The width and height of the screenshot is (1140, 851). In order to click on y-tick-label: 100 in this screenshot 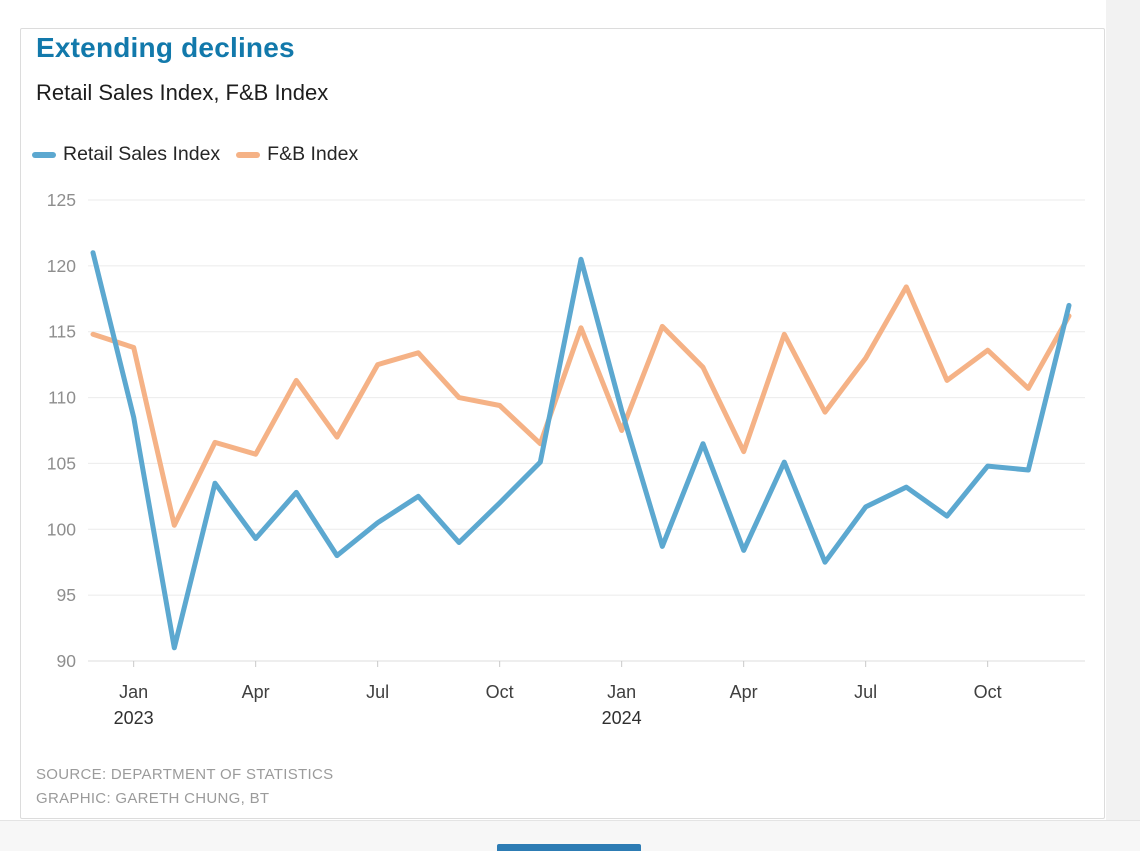, I will do `click(61, 529)`.